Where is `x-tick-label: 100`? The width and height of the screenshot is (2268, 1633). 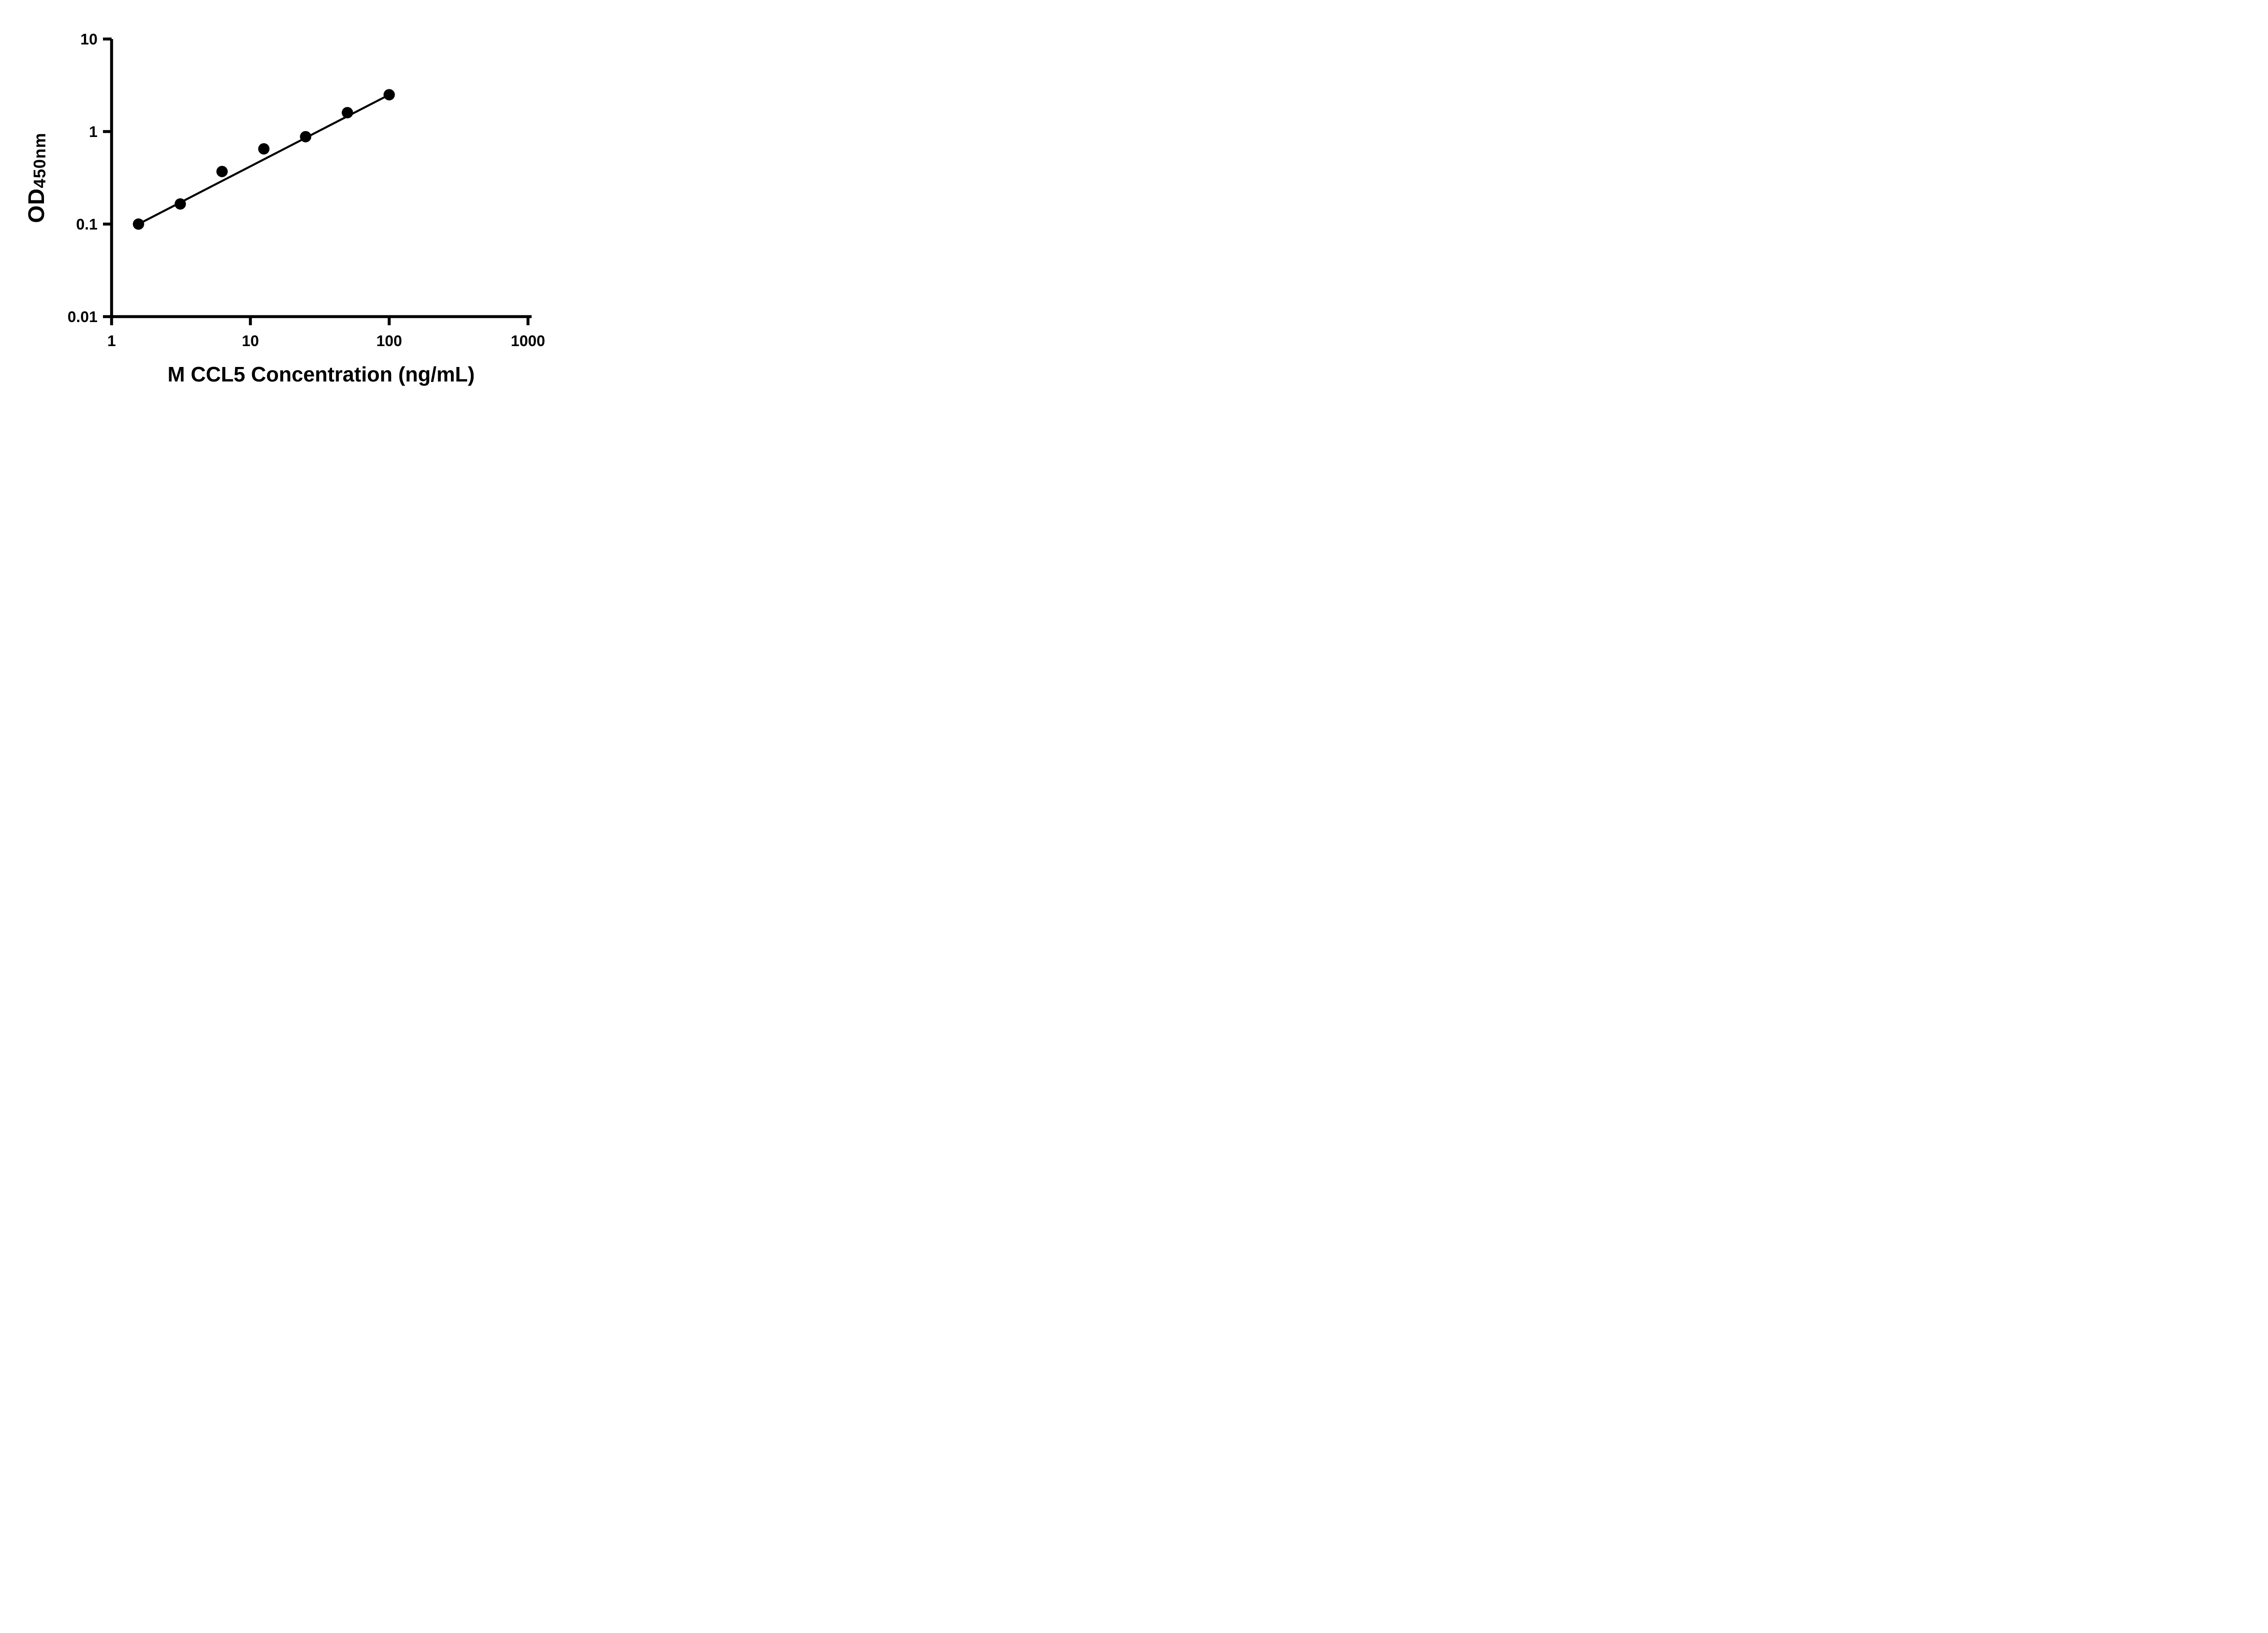
x-tick-label: 100 is located at coordinates (389, 341).